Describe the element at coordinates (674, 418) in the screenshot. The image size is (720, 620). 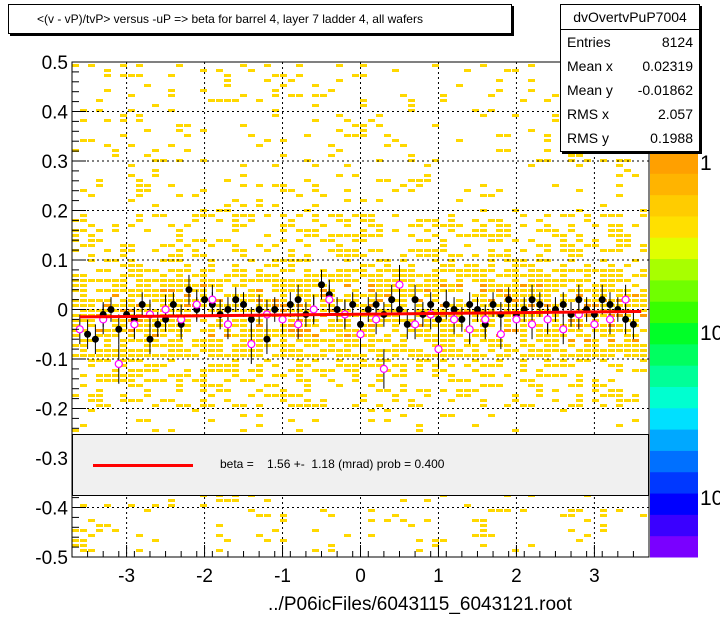
I see `palette-cell` at that location.